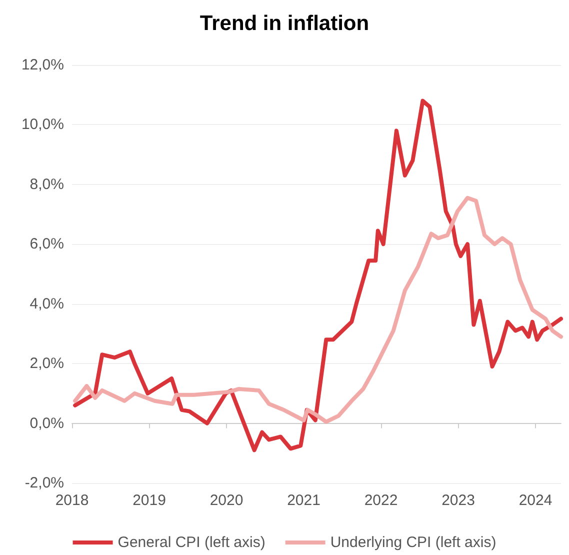  Describe the element at coordinates (149, 500) in the screenshot. I see `x-tick-label: 2019` at that location.